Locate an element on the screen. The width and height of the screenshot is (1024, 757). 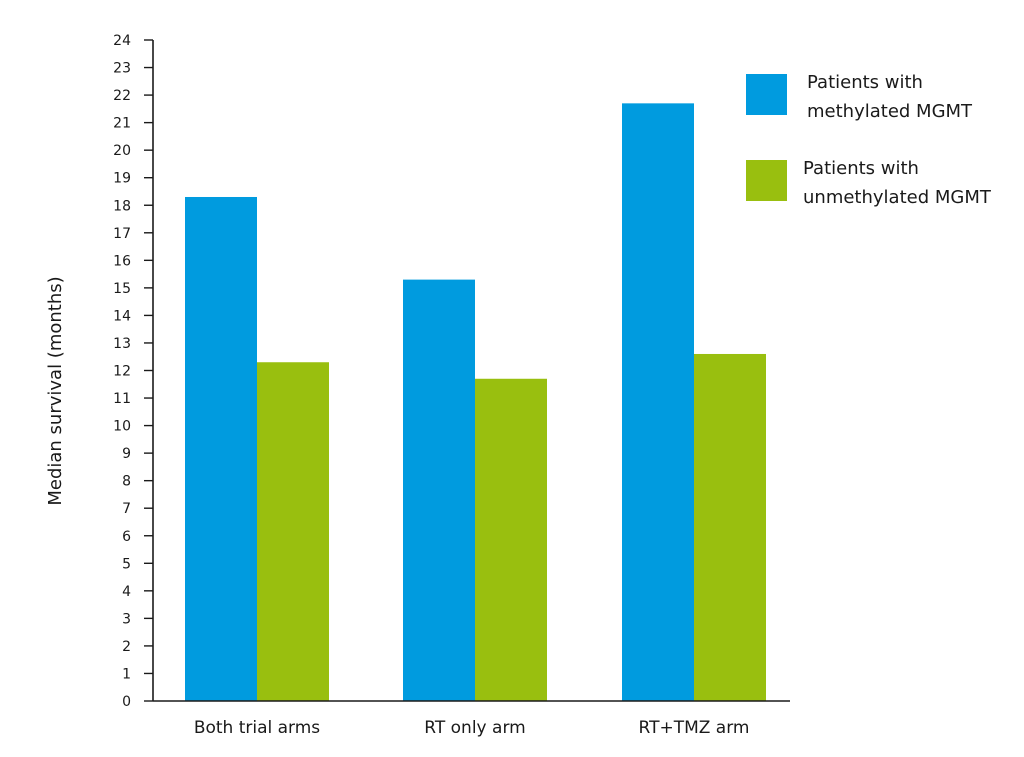
y-tick-label: 9 is located at coordinates (126, 454).